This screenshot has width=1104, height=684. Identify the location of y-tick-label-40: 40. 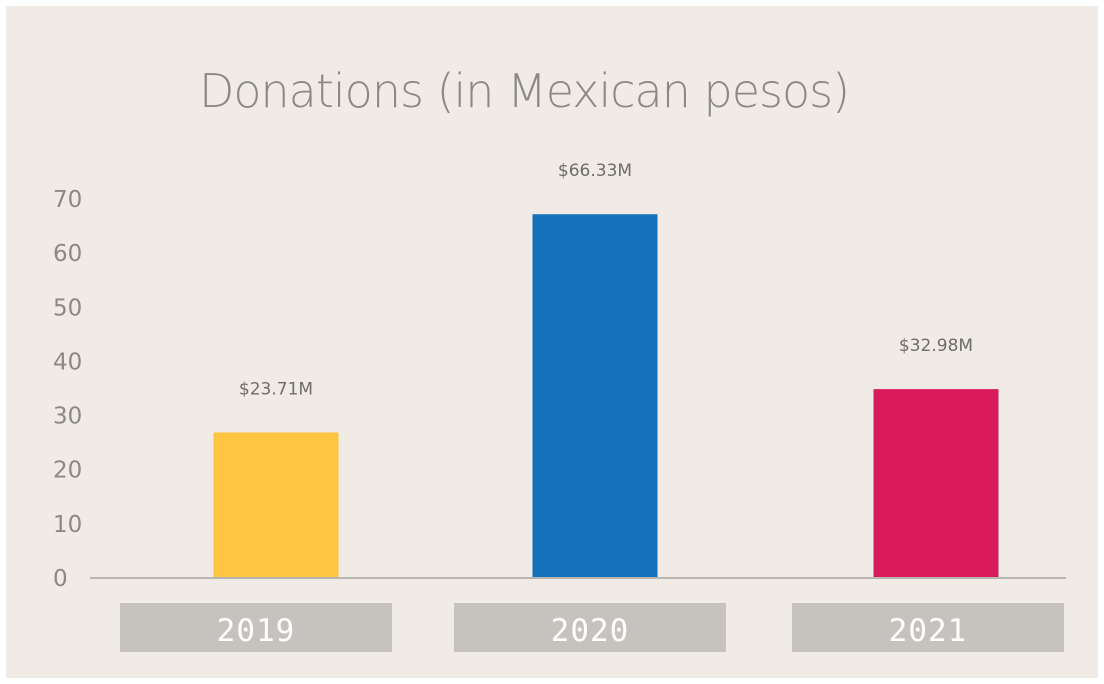
(67, 362).